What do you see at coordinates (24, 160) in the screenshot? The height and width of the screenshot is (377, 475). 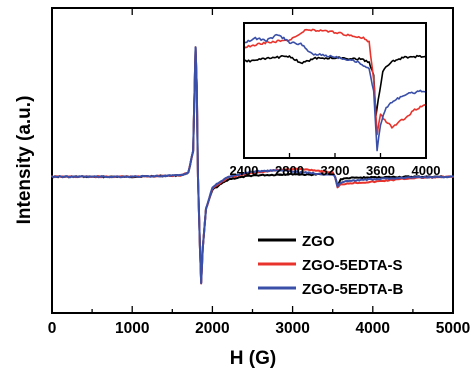 I see `y-axis-title: Intensity (a.u.)` at bounding box center [24, 160].